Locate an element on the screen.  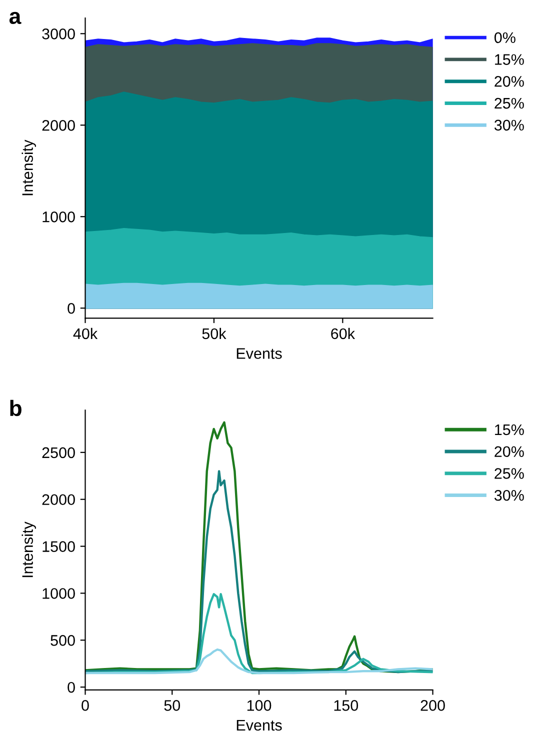
x-tick-label: 40k is located at coordinates (85, 334).